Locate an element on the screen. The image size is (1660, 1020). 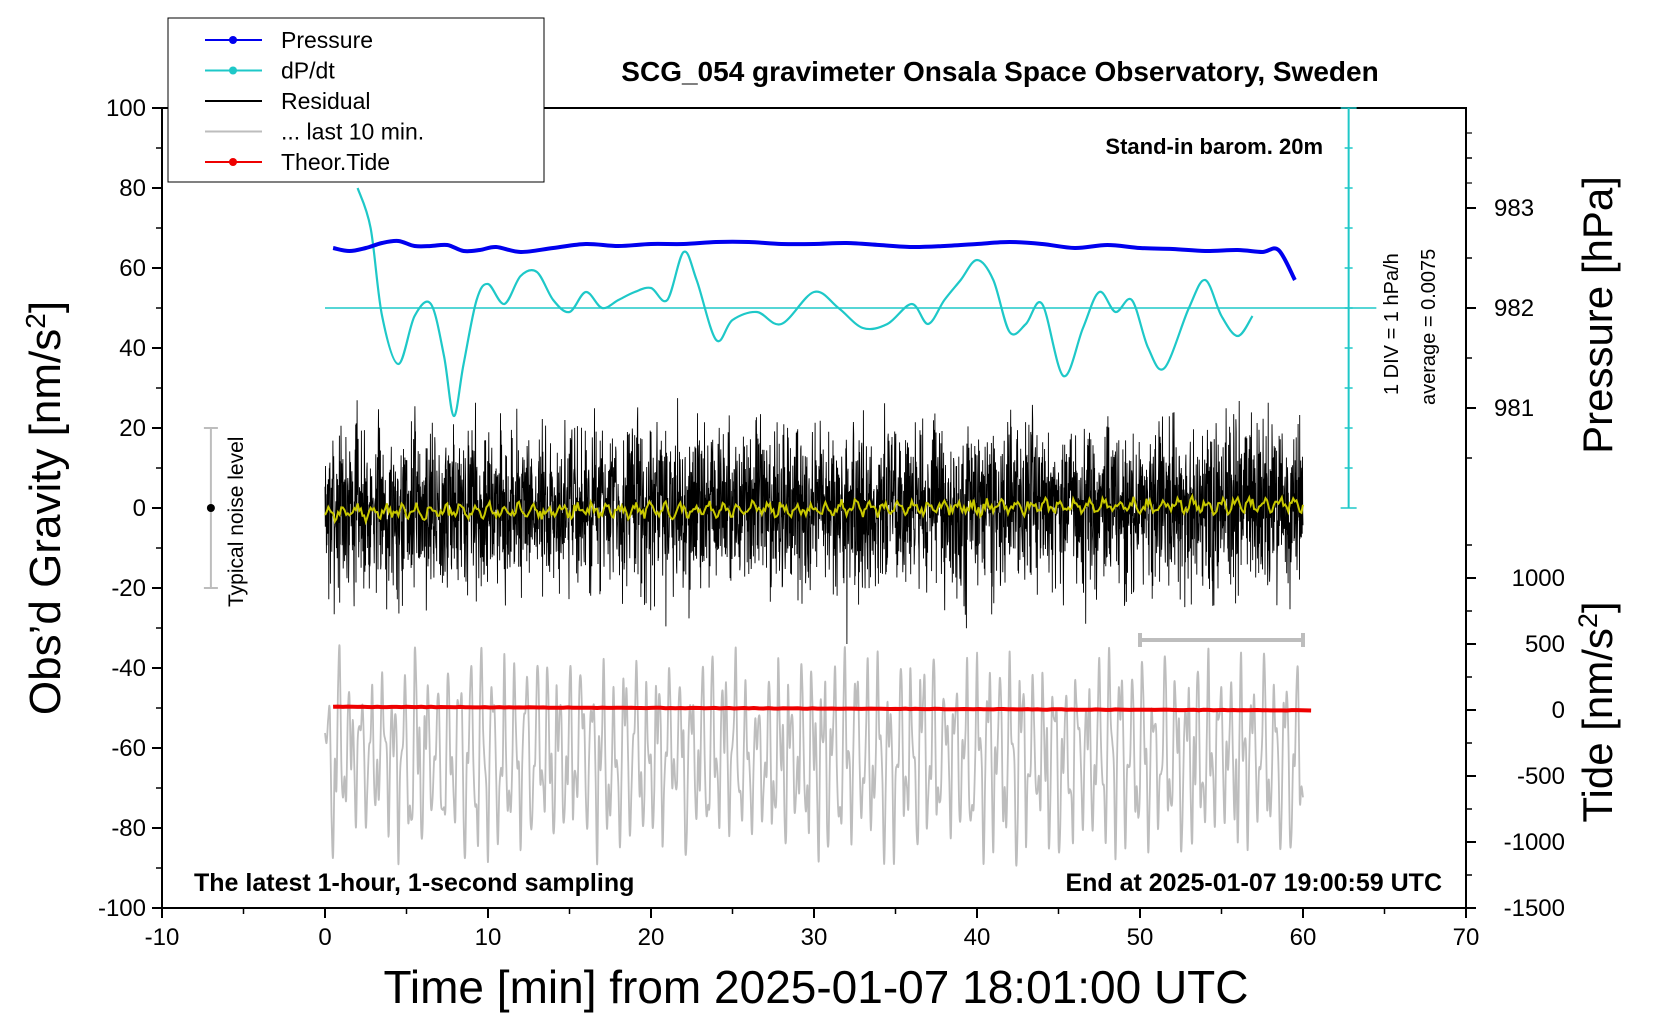
legend-label: dP/dt is located at coordinates (308, 71).